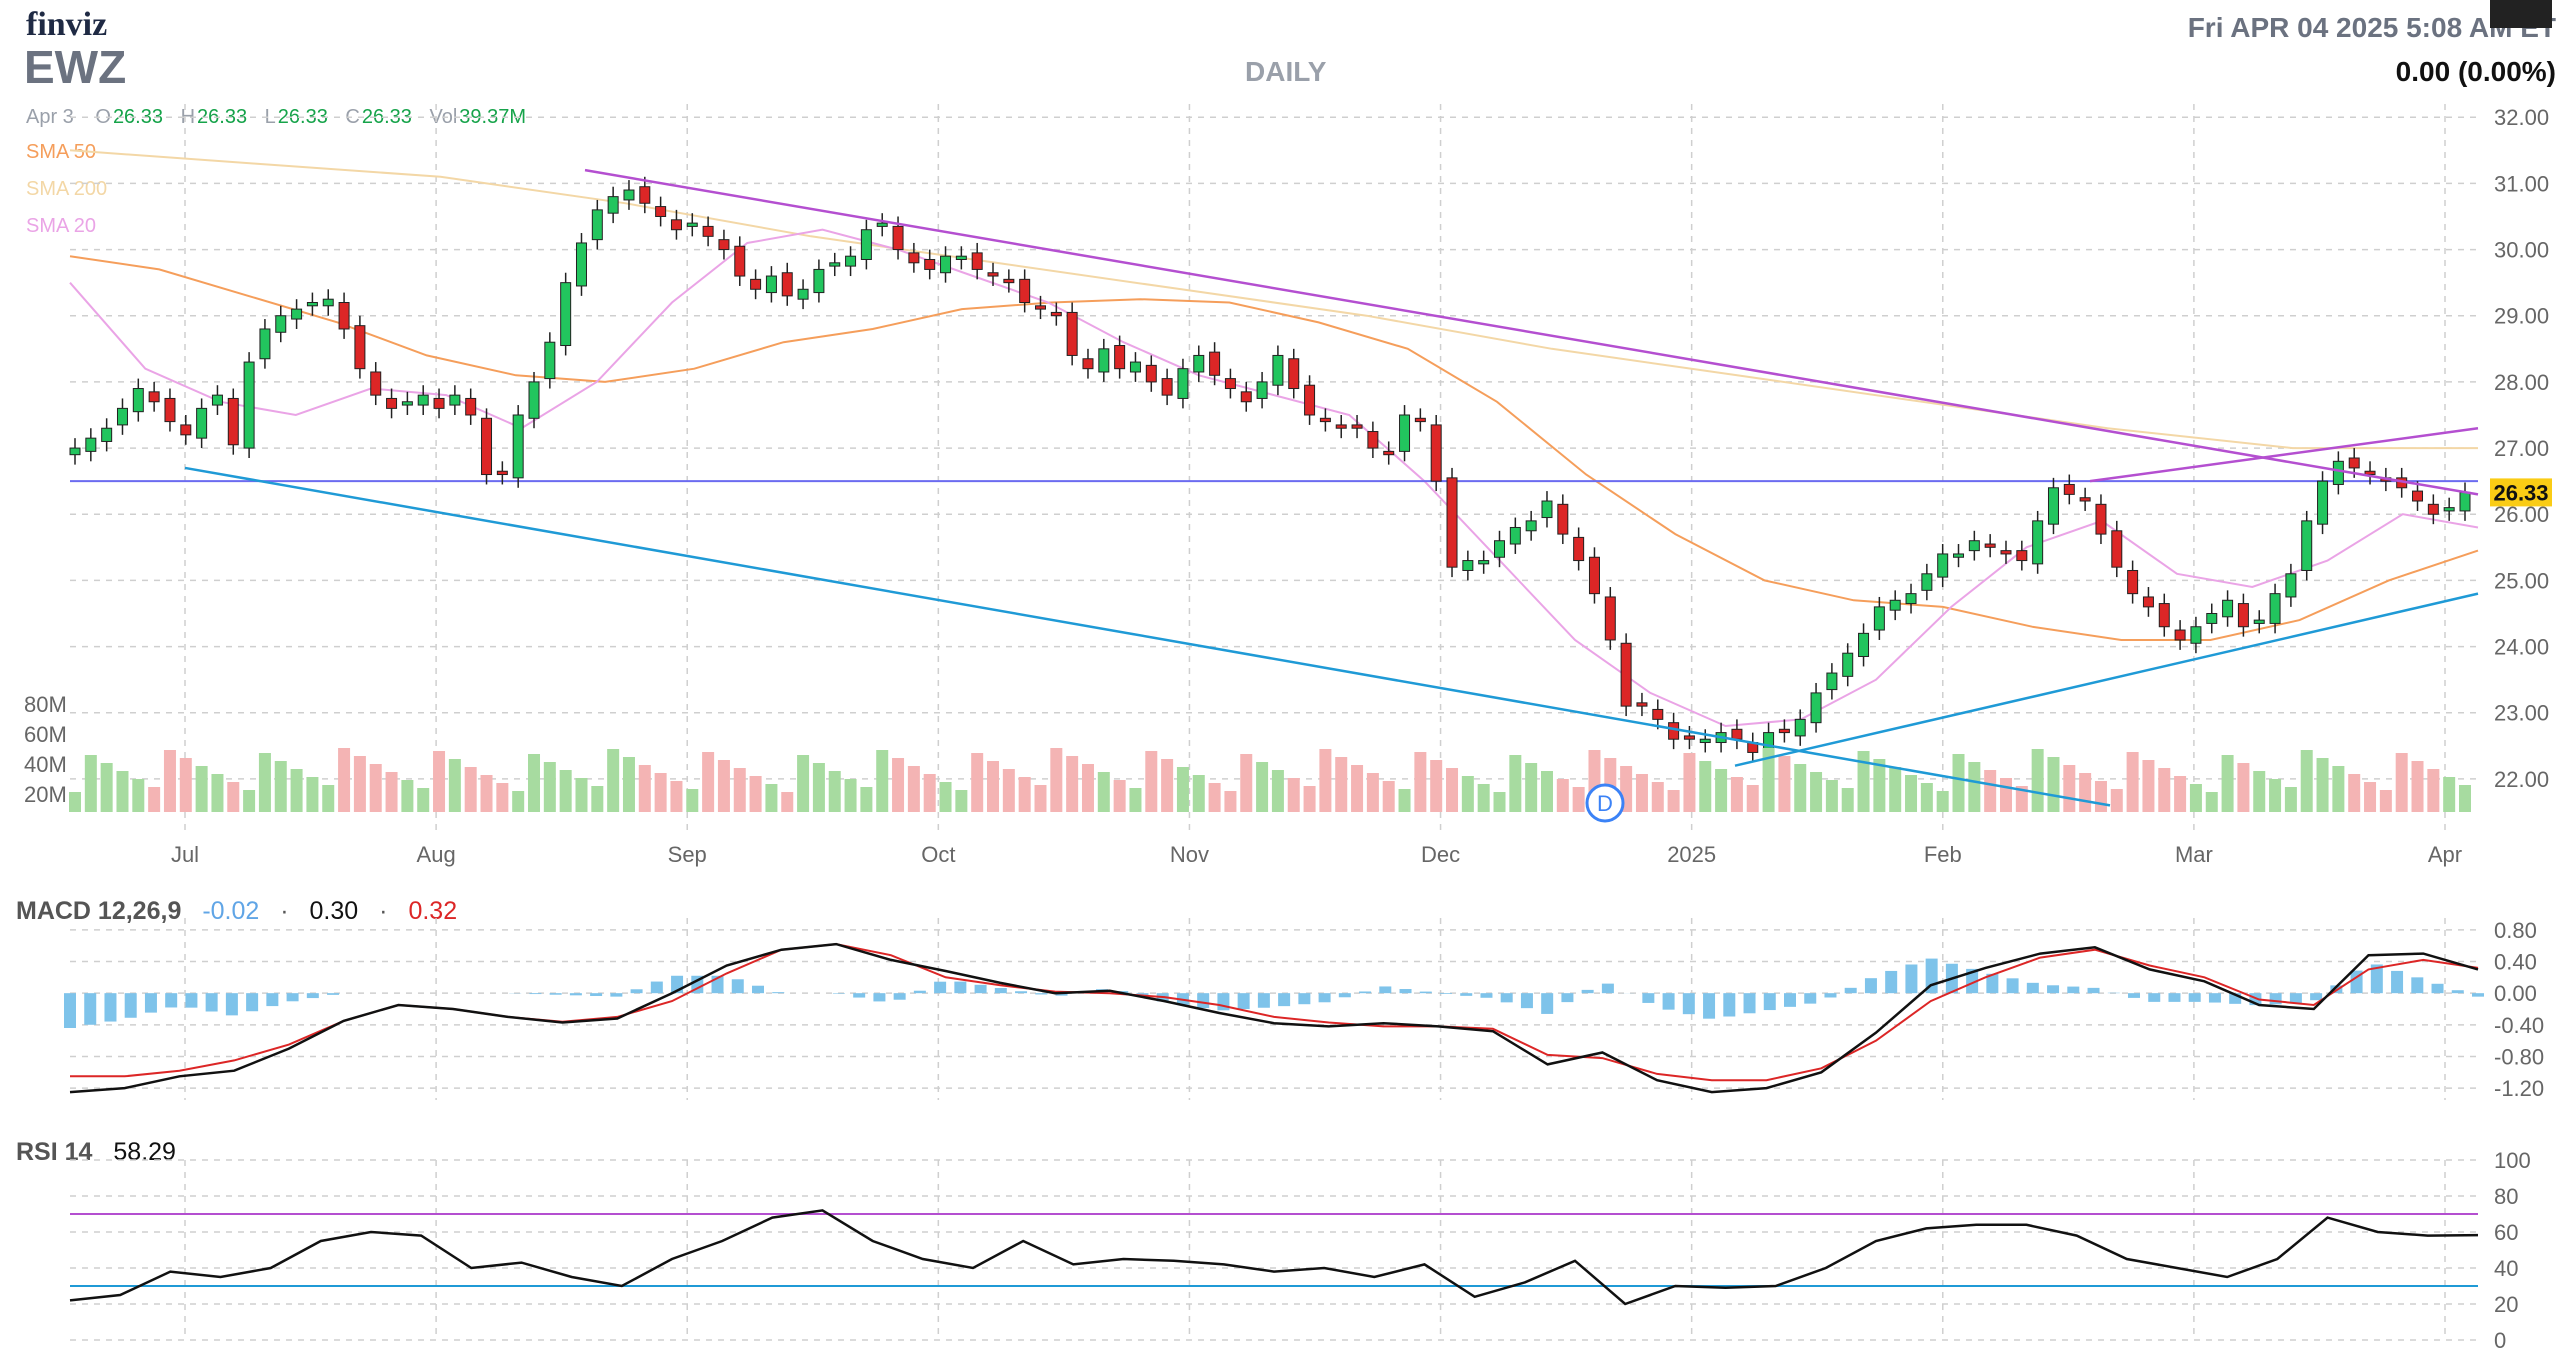 This screenshot has width=2574, height=1364. I want to click on time-axis-label: Oct, so click(938, 854).